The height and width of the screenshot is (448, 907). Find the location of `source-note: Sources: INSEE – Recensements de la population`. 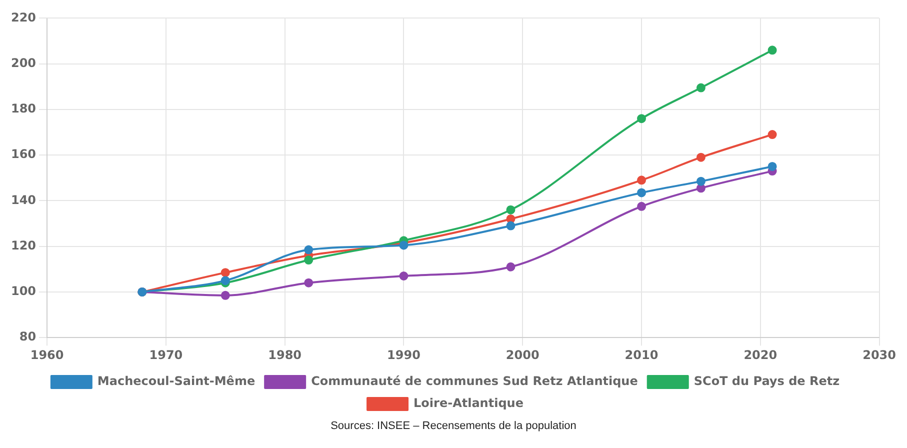

source-note: Sources: INSEE – Recensements de la population is located at coordinates (454, 426).